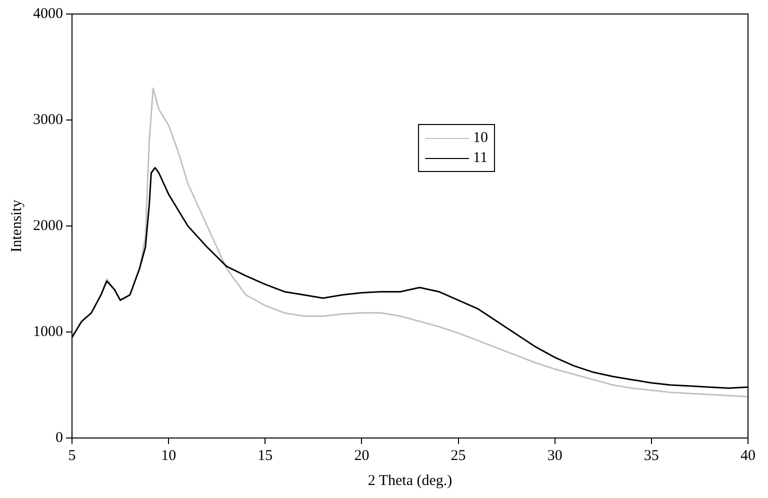 This screenshot has width=768, height=498. I want to click on x-tick-label: 25, so click(458, 456).